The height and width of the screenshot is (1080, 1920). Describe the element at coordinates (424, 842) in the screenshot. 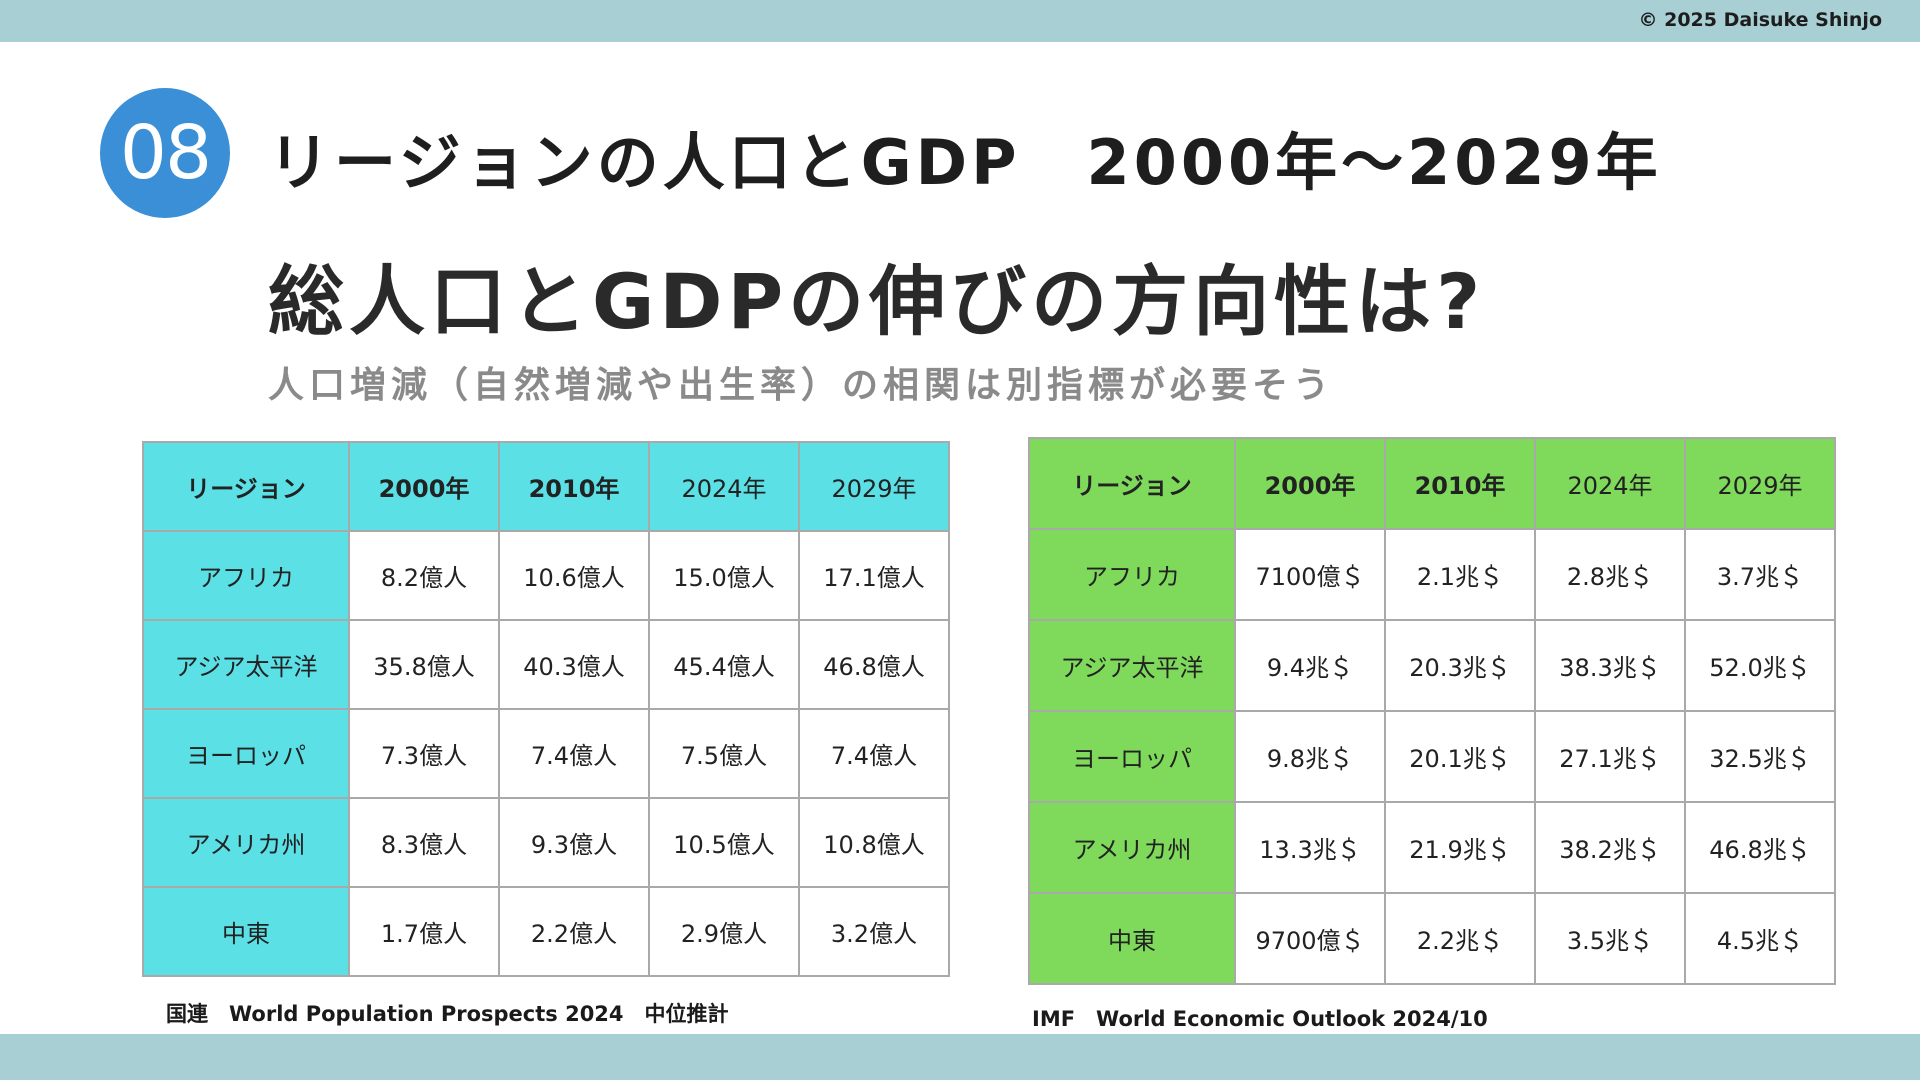

I see `table-cell: 8.3億人` at that location.